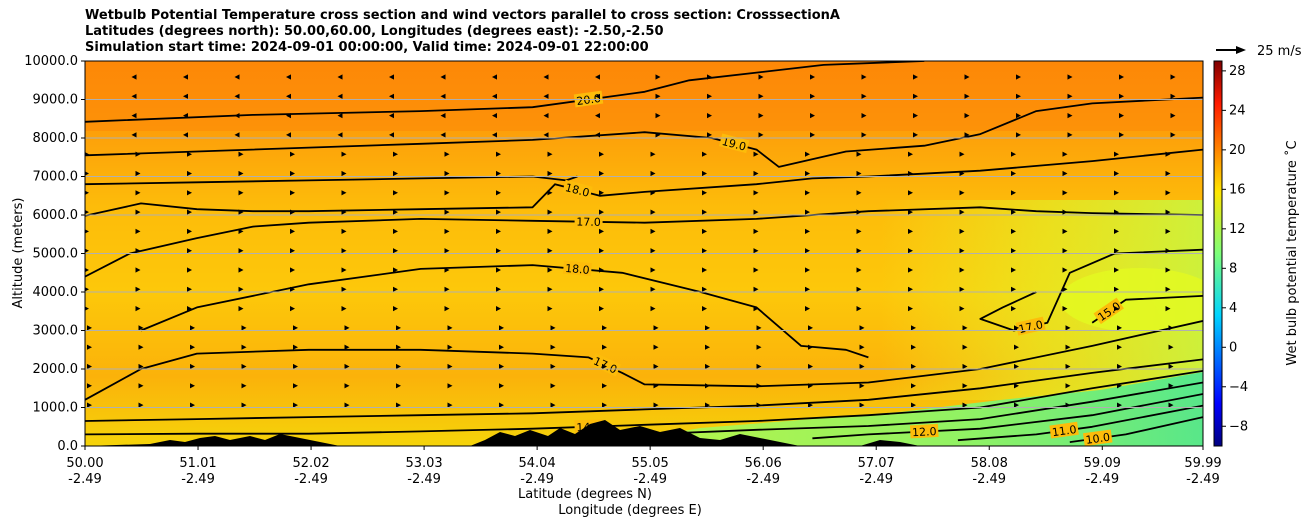  What do you see at coordinates (1218, 253) in the screenshot?
I see `colorbar-fill` at bounding box center [1218, 253].